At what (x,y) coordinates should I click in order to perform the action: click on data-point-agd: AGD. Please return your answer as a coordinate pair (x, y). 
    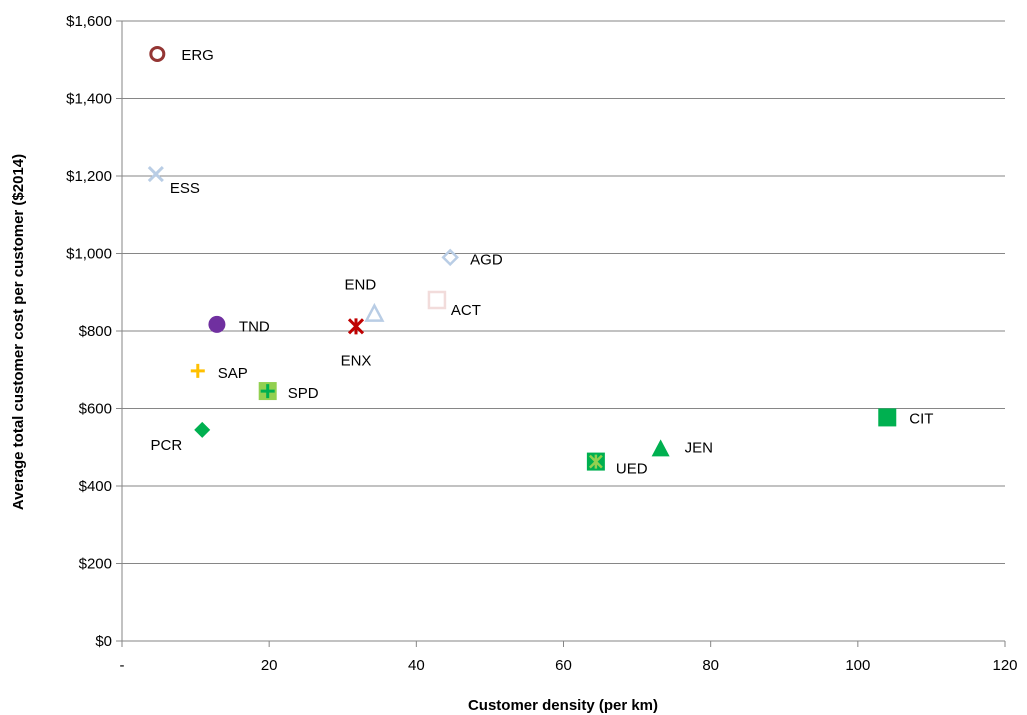
    Looking at the image, I should click on (472, 258).